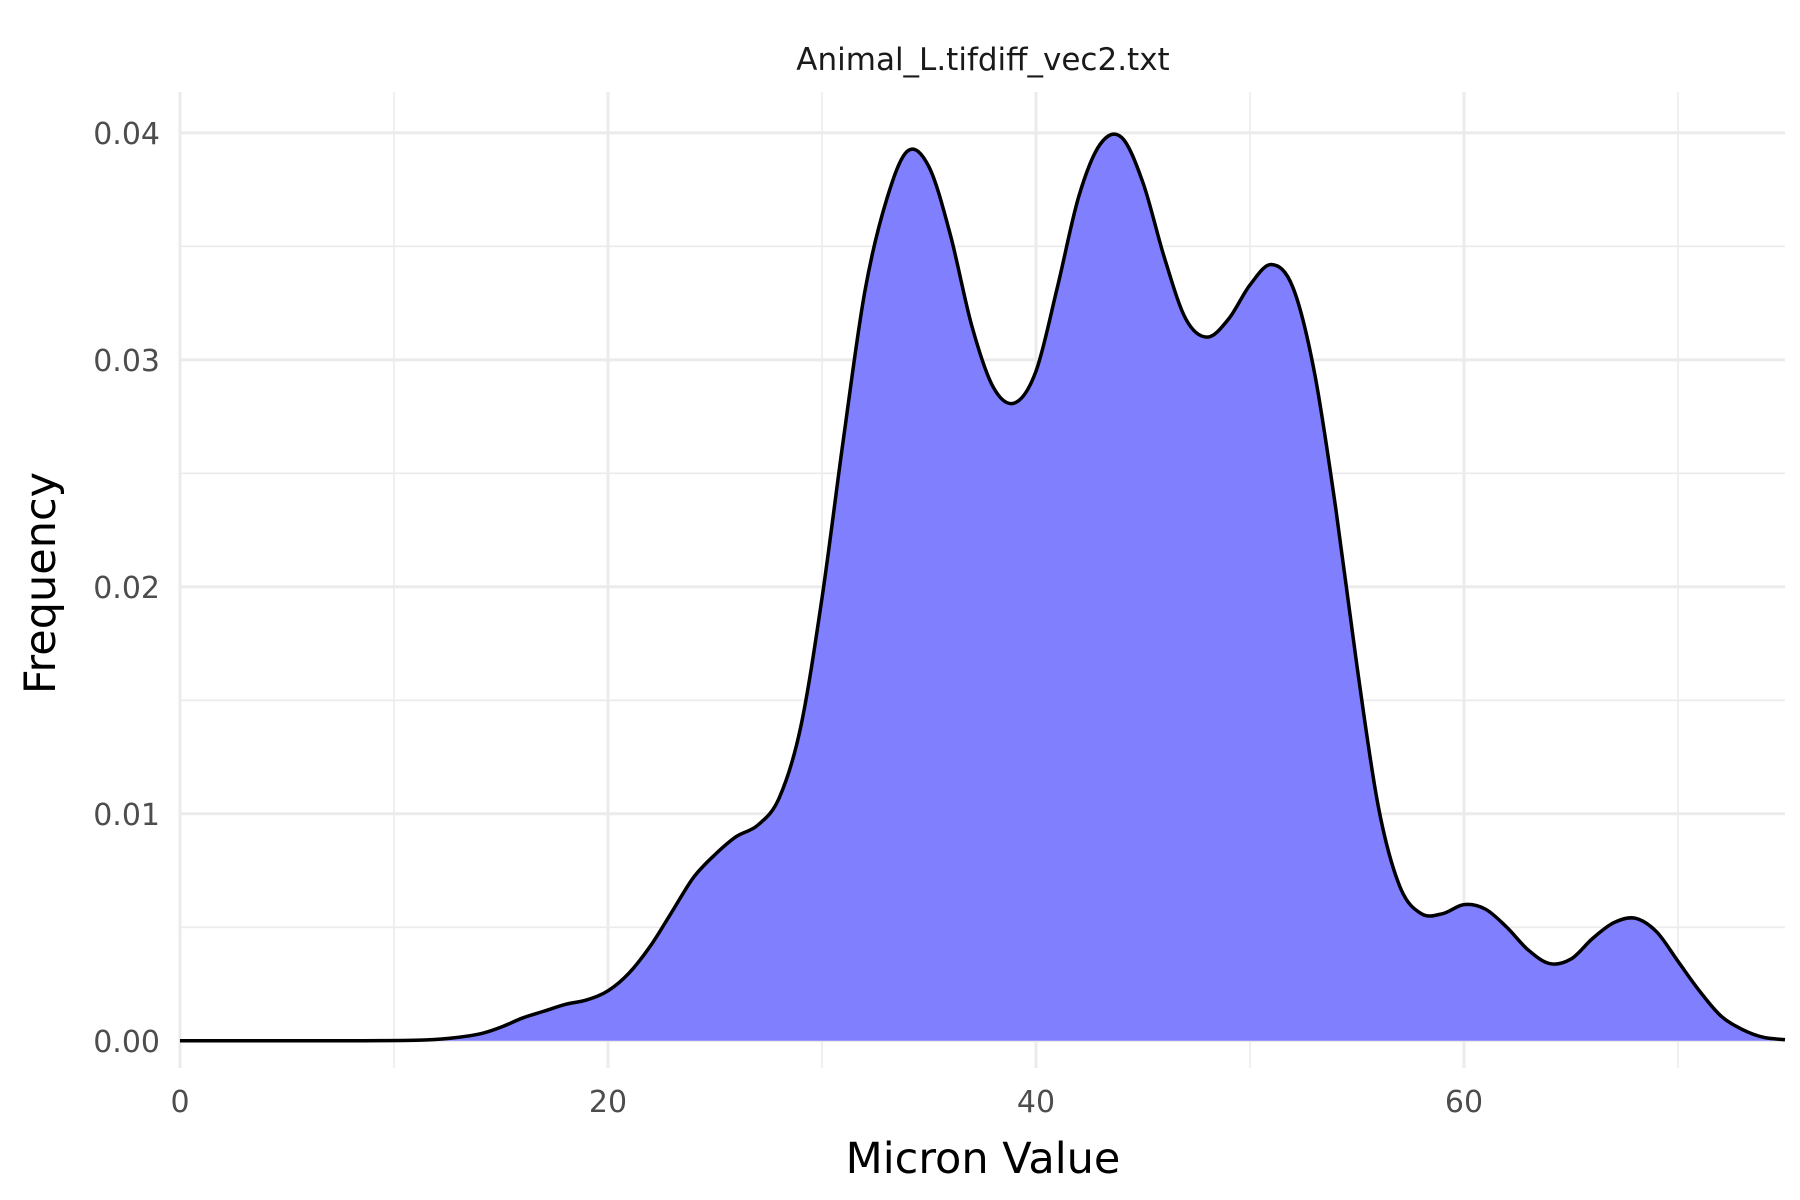  What do you see at coordinates (826, 1102) in the screenshot?
I see `x-tick-labels: 0 20 40 60` at bounding box center [826, 1102].